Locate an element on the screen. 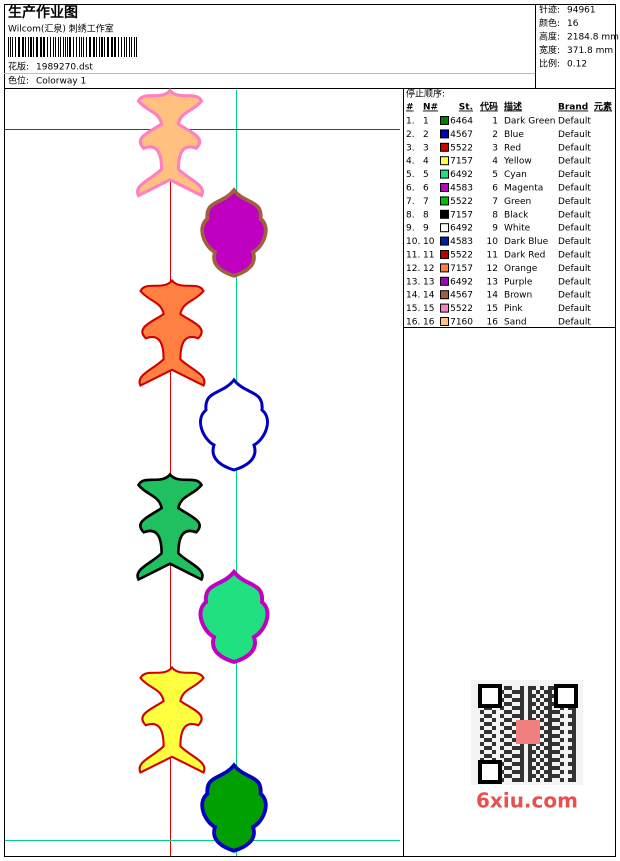 Image resolution: width=620 pixels, height=861 pixels. stitches: 6464 is located at coordinates (461, 122).